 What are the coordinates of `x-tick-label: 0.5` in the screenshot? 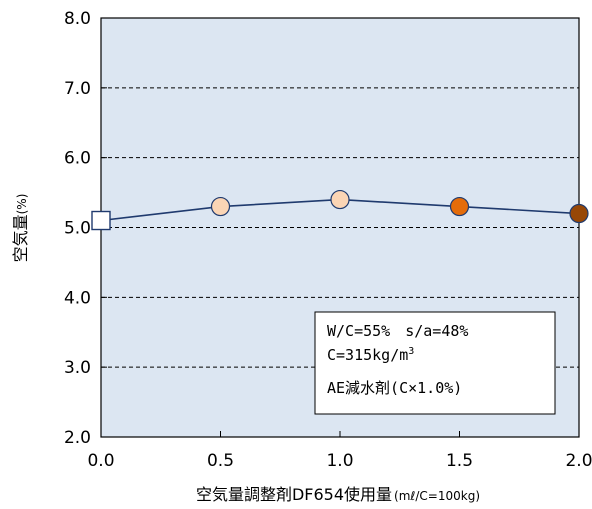 It's located at (220, 461).